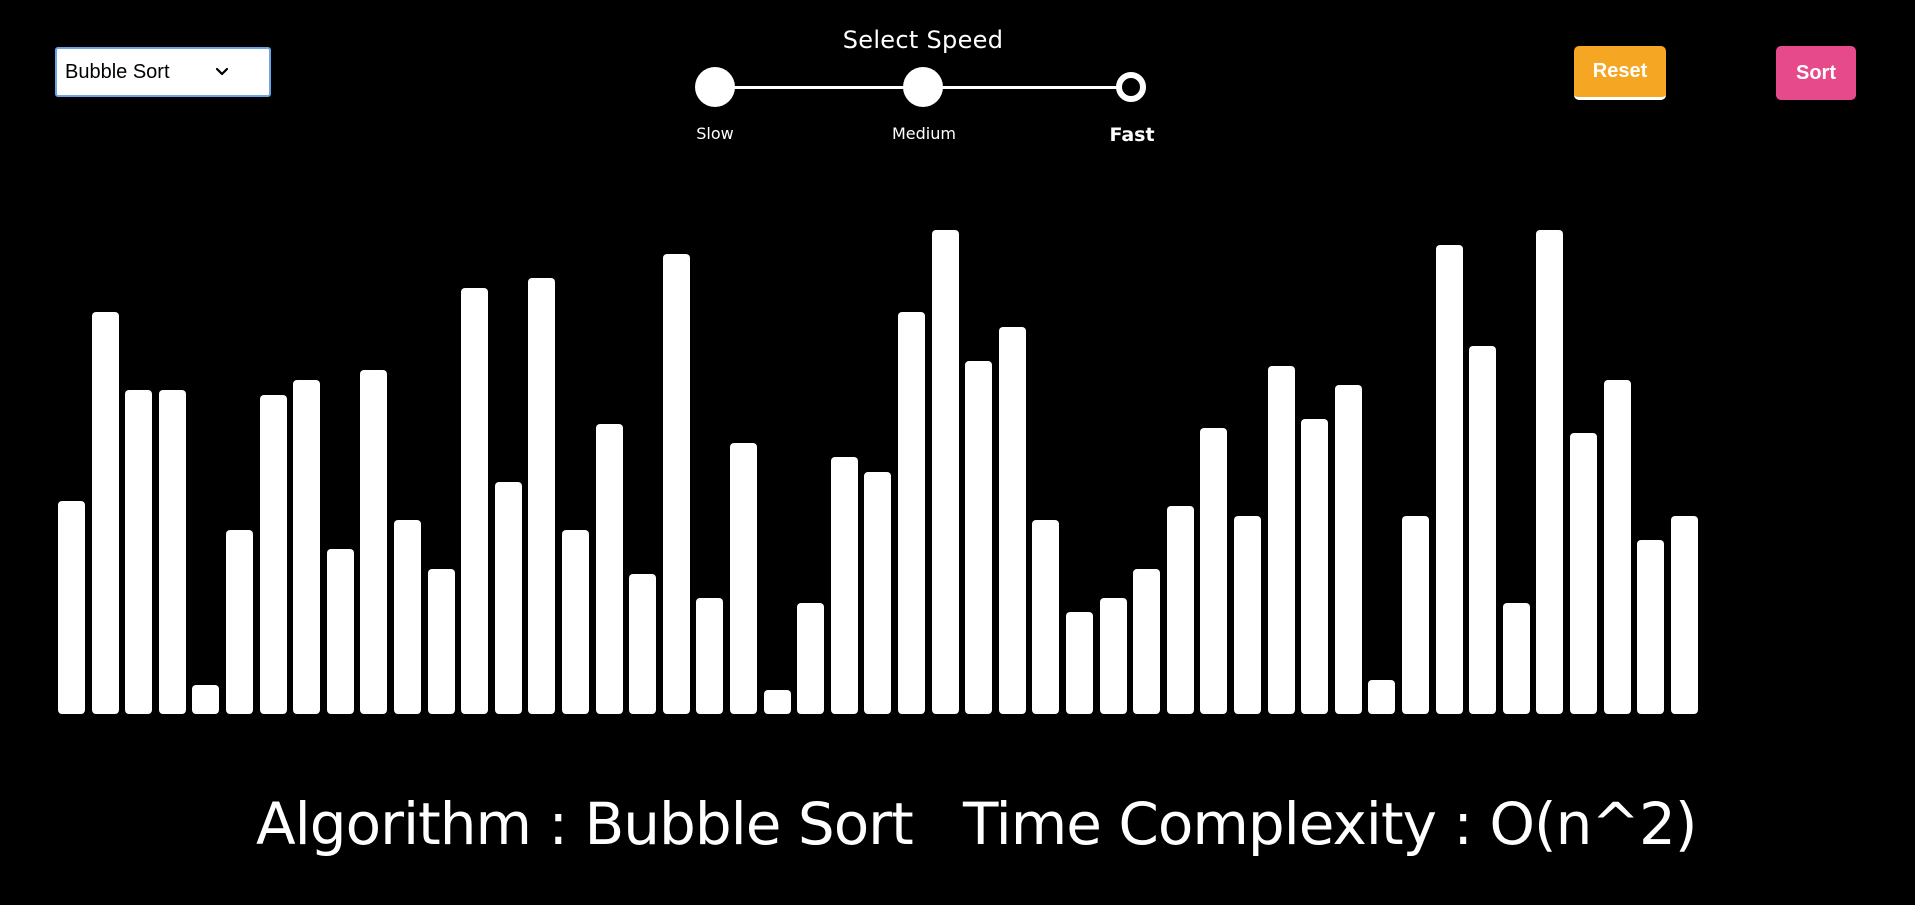 The image size is (1915, 905). I want to click on speed-option-fast, so click(1131, 87).